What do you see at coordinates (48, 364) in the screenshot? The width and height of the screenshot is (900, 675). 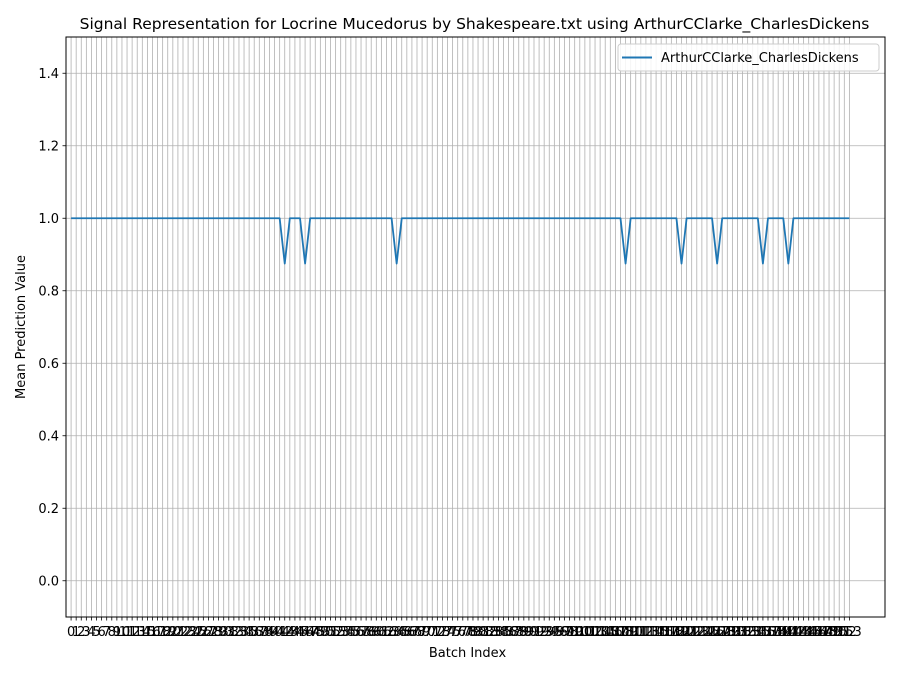 I see `y-tick-label: 0.6` at bounding box center [48, 364].